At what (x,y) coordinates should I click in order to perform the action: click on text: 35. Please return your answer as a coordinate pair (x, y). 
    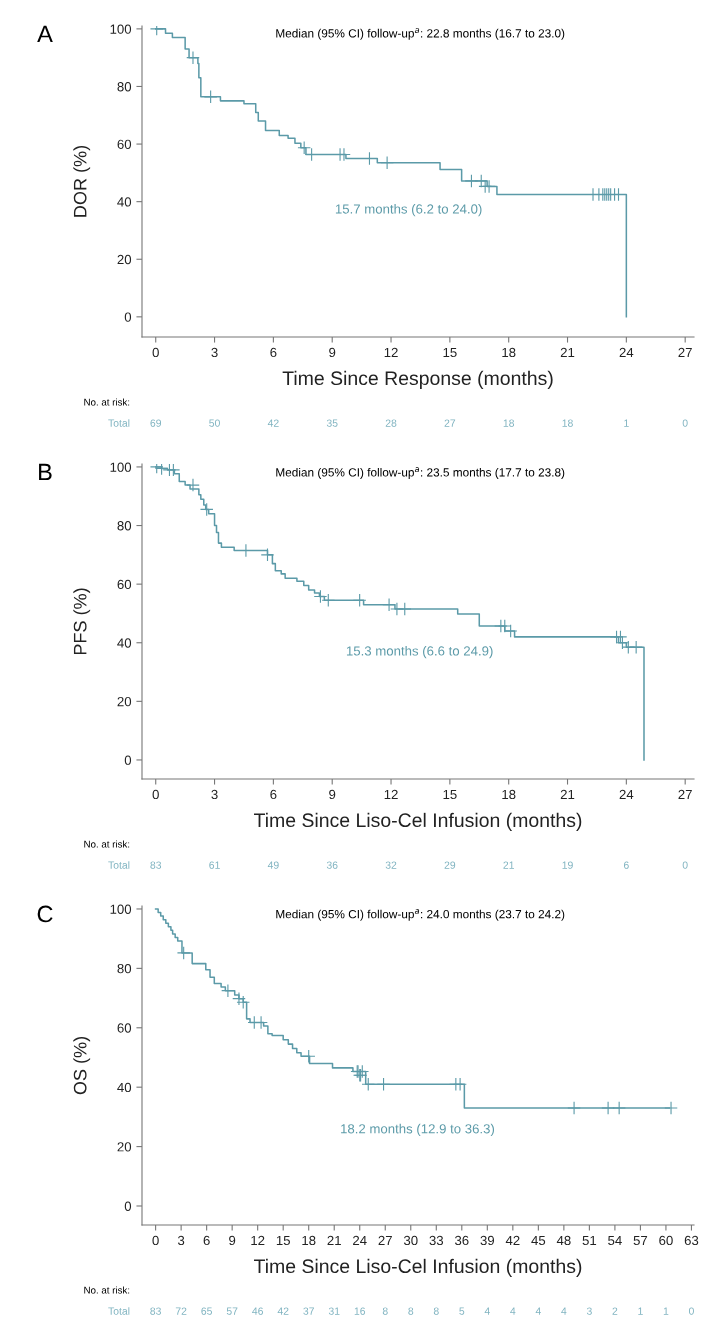
    Looking at the image, I should click on (332, 423).